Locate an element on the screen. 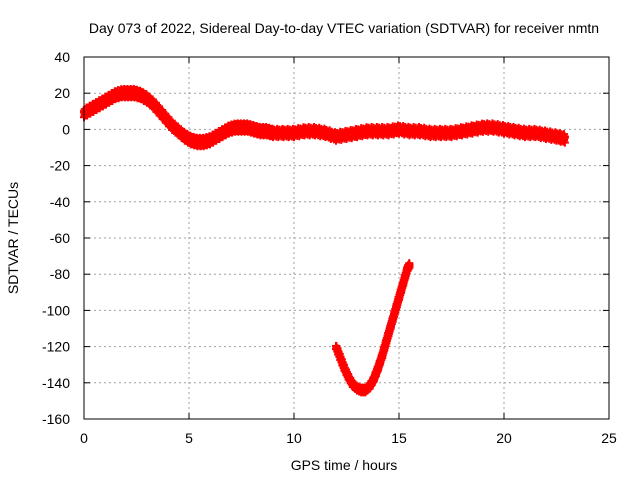  x-tick-label: 20 is located at coordinates (504, 438).